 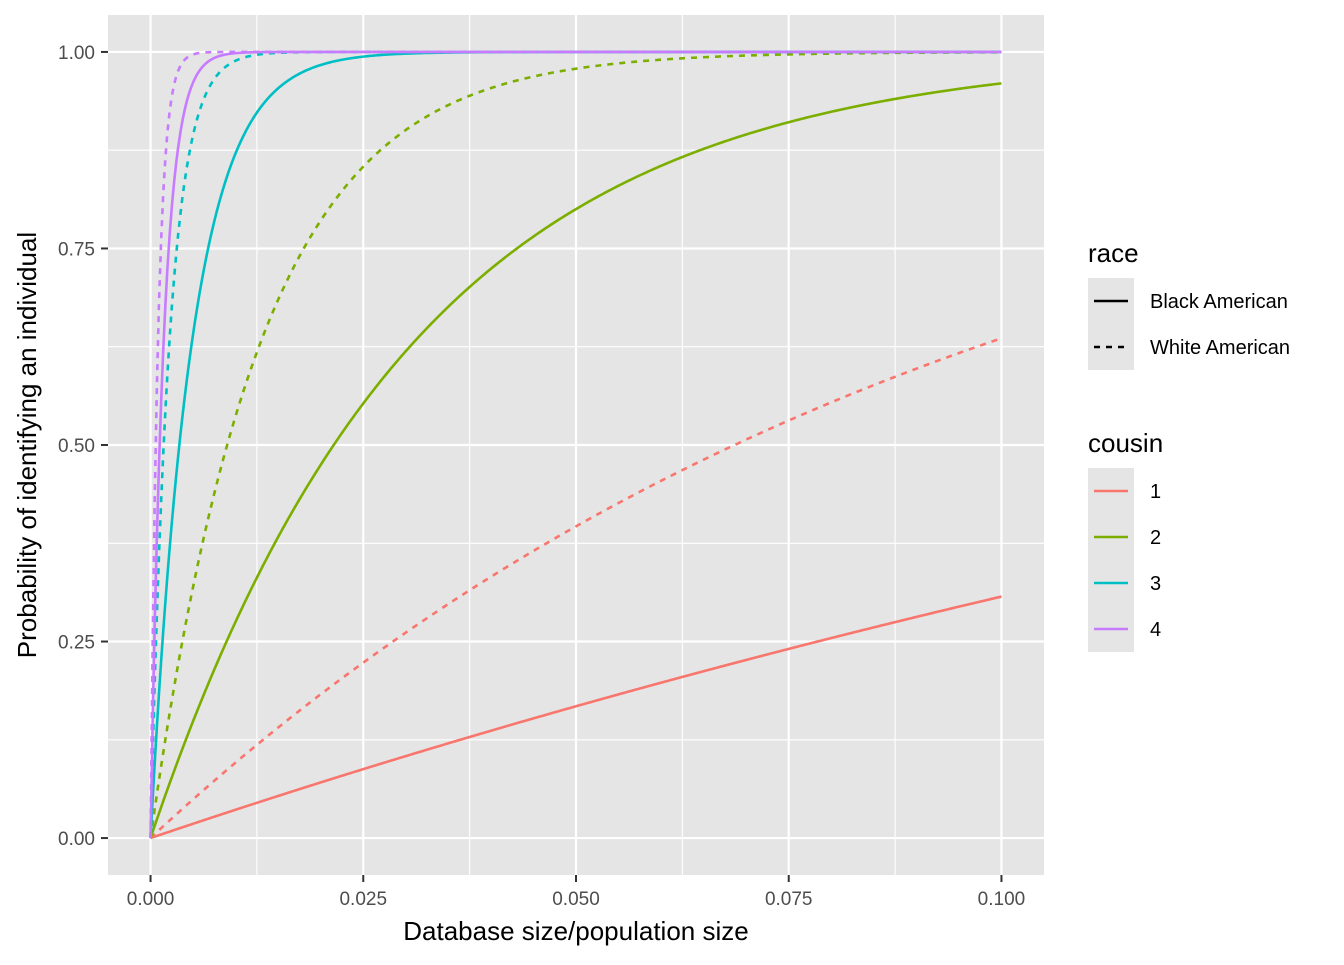 I want to click on y-tick-label: 0.75, so click(x=76, y=249).